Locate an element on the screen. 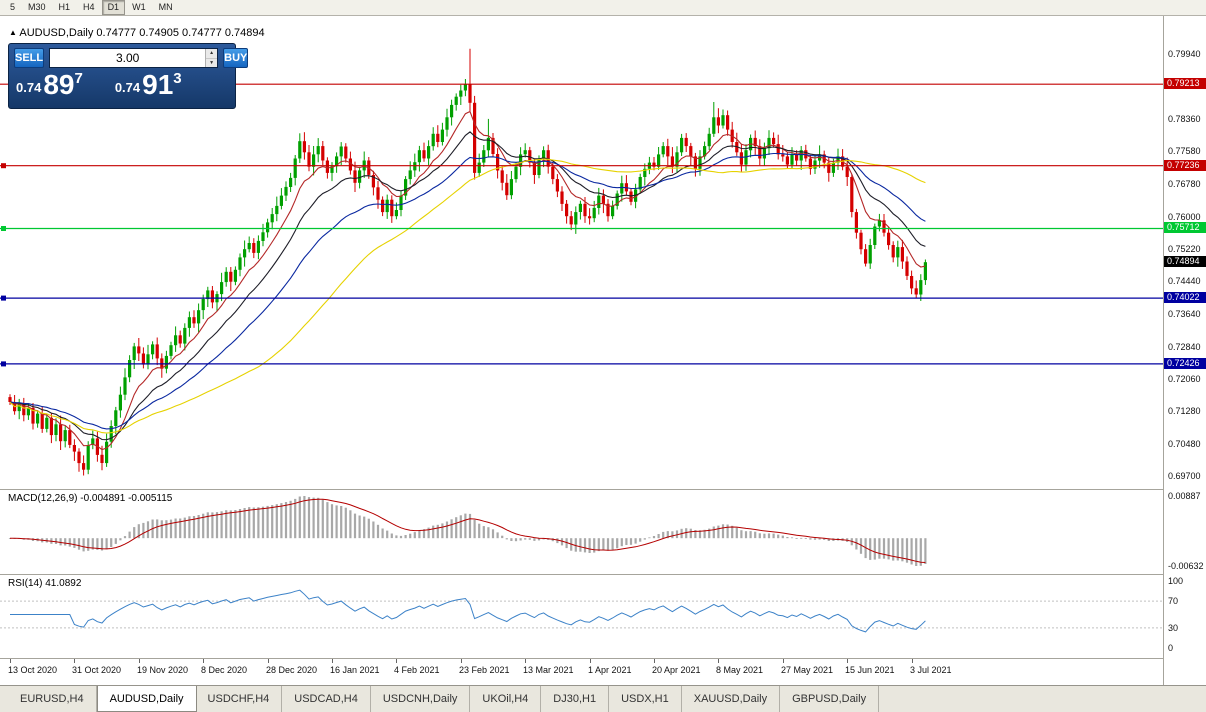 The height and width of the screenshot is (712, 1206). time-label: 19 Nov 2020 is located at coordinates (163, 670).